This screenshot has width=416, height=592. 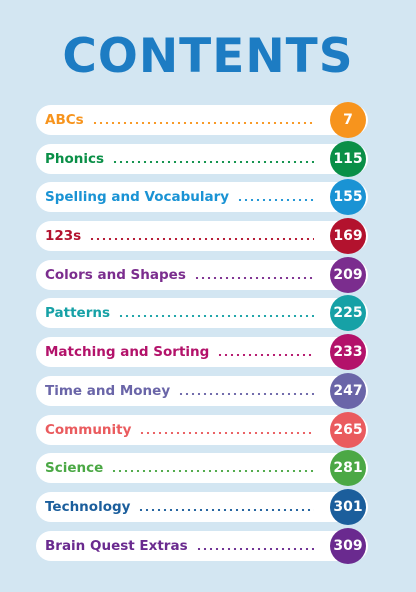 What do you see at coordinates (348, 313) in the screenshot?
I see `page-number-badge: 225` at bounding box center [348, 313].